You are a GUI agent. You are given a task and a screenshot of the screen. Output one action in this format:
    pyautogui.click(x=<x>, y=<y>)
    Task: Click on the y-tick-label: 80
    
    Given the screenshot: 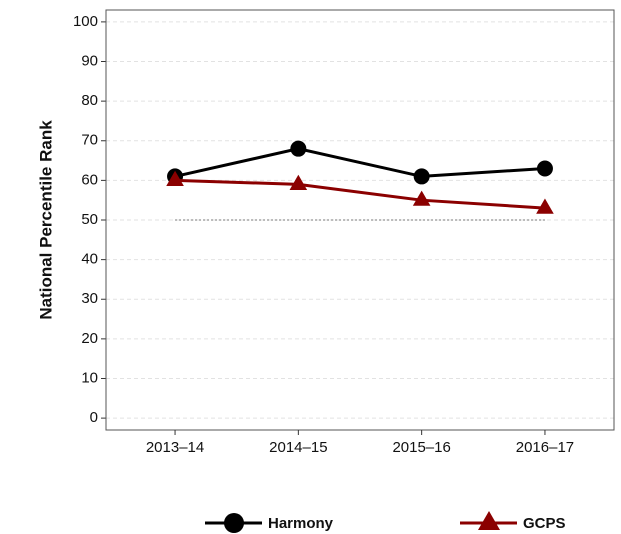 What is the action you would take?
    pyautogui.click(x=89, y=100)
    